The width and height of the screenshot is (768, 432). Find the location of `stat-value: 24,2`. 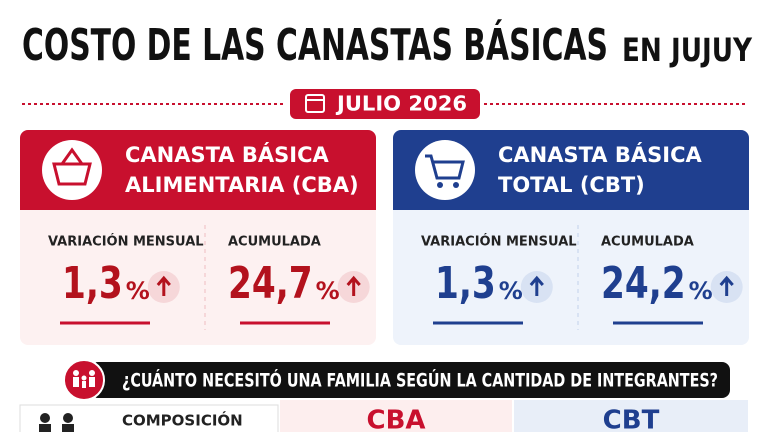

stat-value: 24,2 is located at coordinates (643, 283).